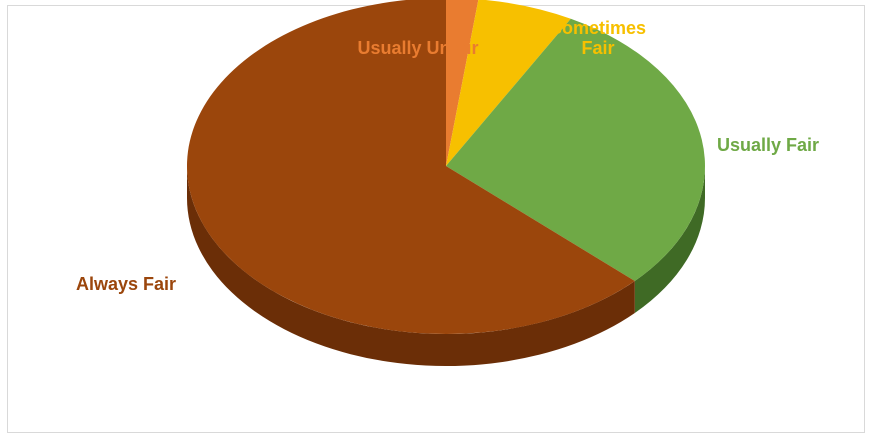 This screenshot has width=872, height=434. I want to click on slice-label-sometimes-fair: Sometimes Fair, so click(598, 38).